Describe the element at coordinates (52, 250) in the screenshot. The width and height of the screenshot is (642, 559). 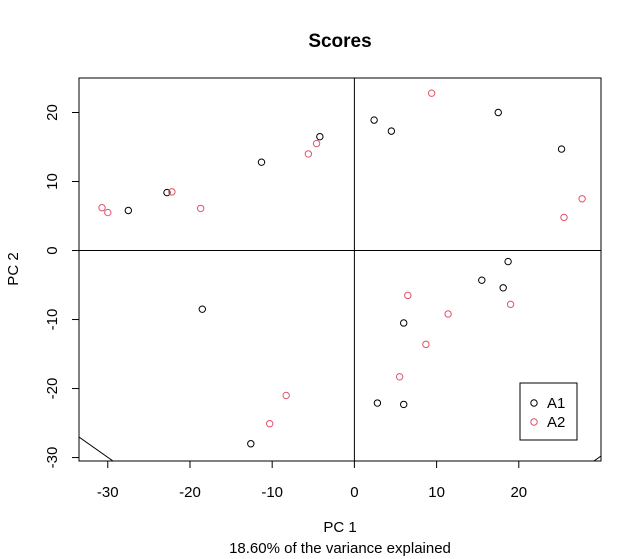
I see `y-tick-label: 0` at that location.